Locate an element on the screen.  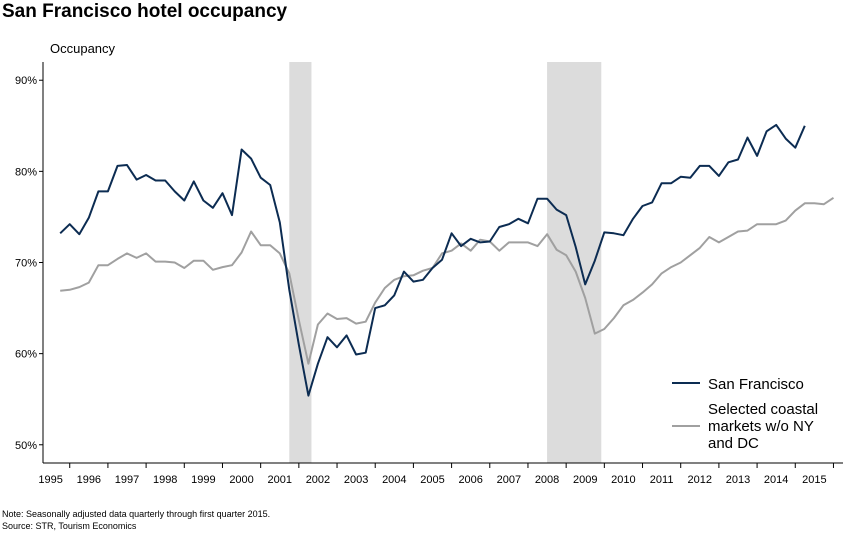
x-tick-label: 2003 is located at coordinates (356, 480).